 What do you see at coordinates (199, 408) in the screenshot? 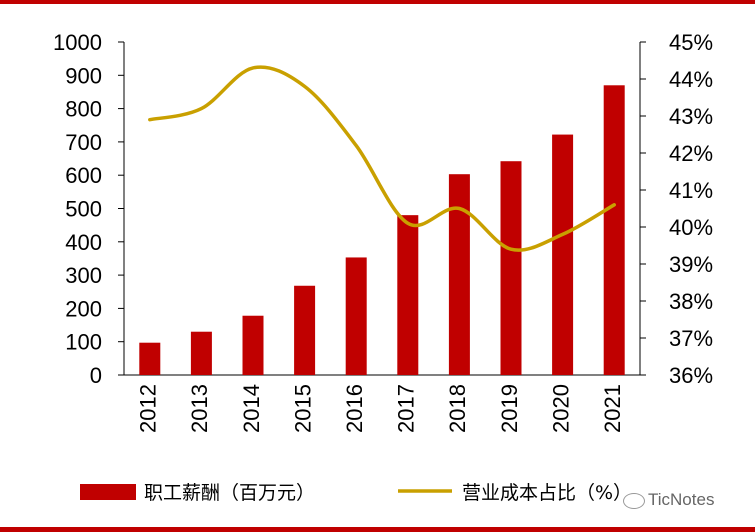
I see `x-tick-label: 2013` at bounding box center [199, 408].